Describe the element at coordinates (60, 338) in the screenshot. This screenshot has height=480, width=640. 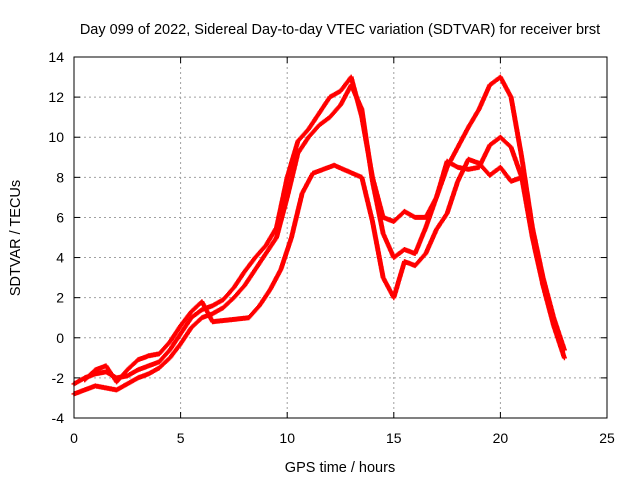
I see `y-tick-label: 0` at that location.